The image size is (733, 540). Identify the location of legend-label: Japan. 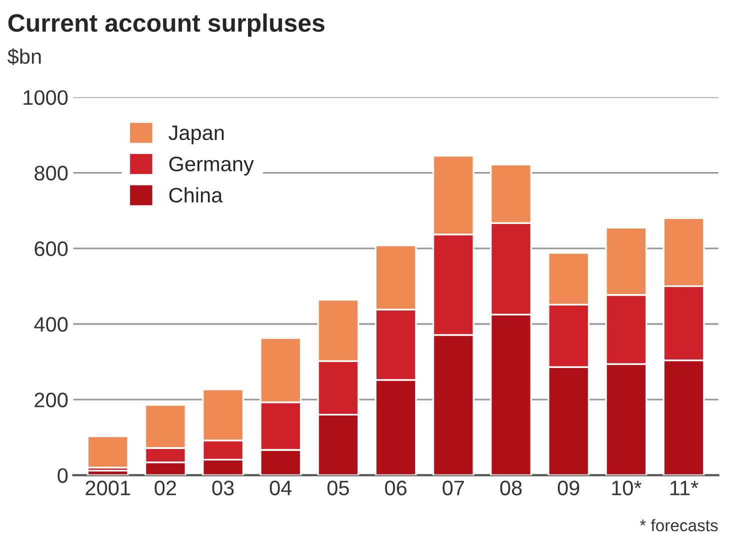
(196, 135).